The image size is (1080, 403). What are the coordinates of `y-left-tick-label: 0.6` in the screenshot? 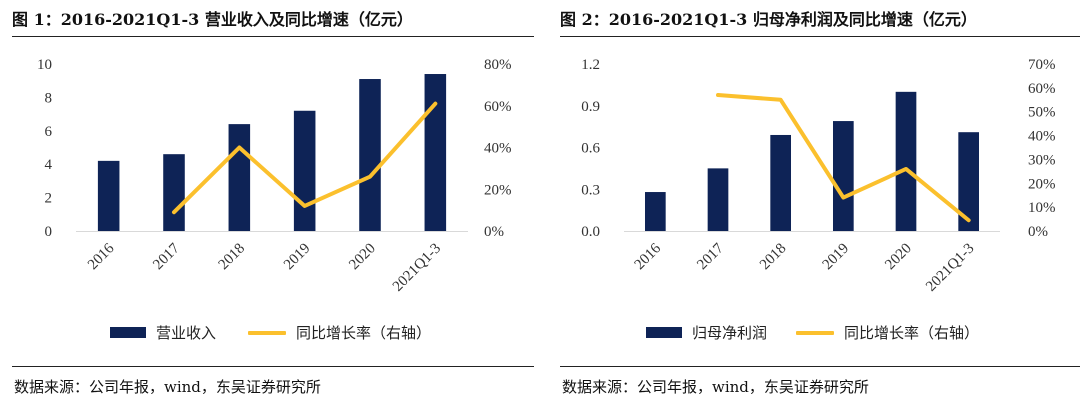 It's located at (590, 149).